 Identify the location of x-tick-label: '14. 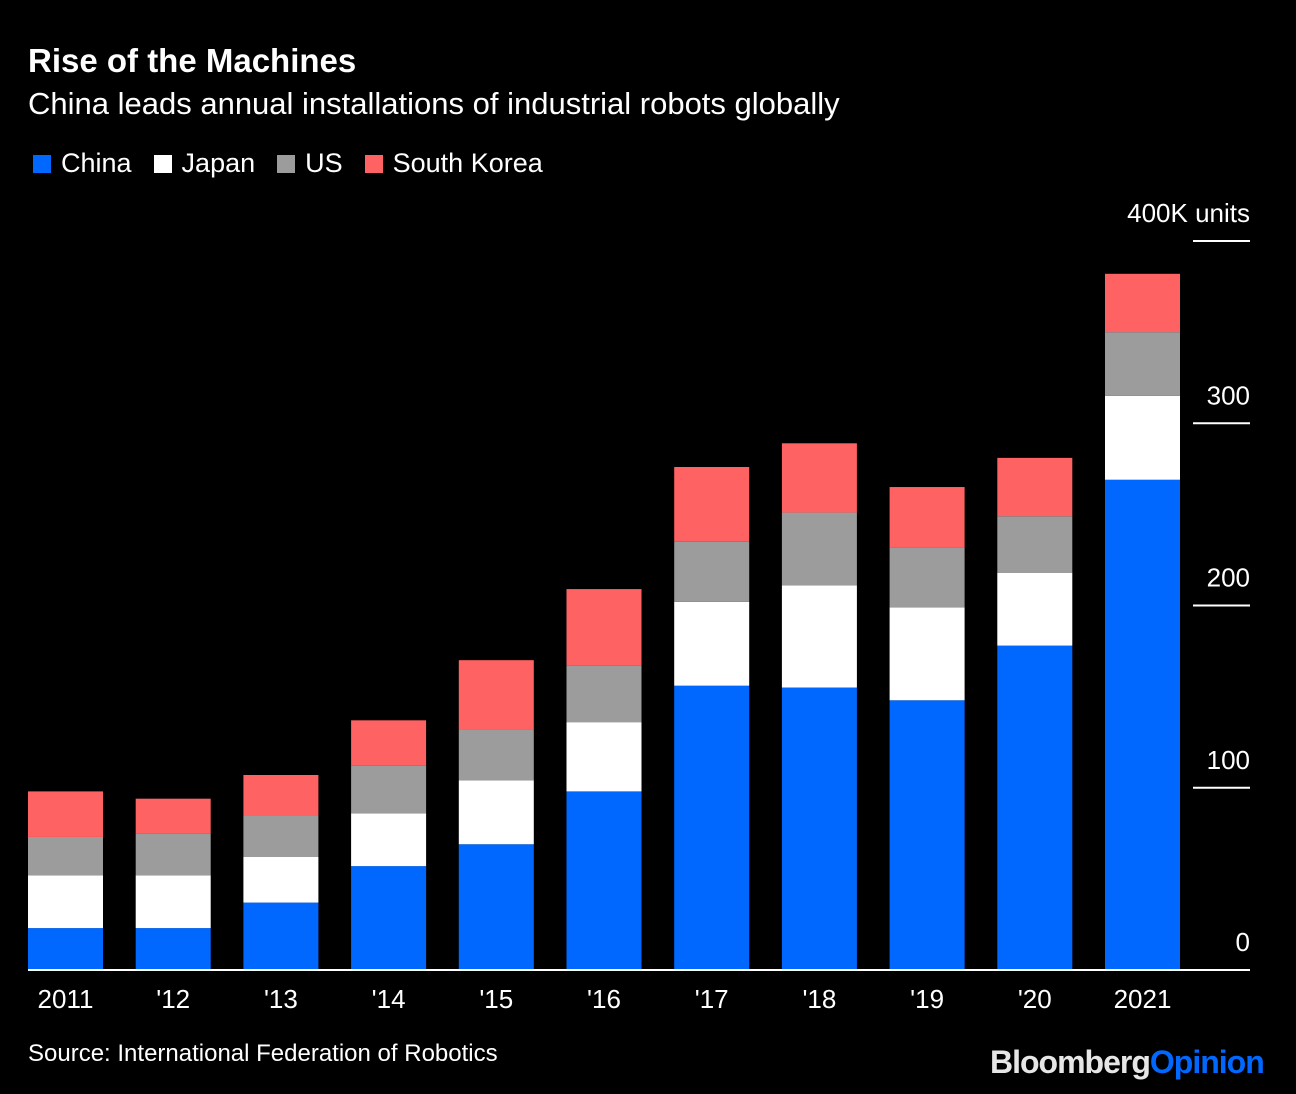
(389, 999).